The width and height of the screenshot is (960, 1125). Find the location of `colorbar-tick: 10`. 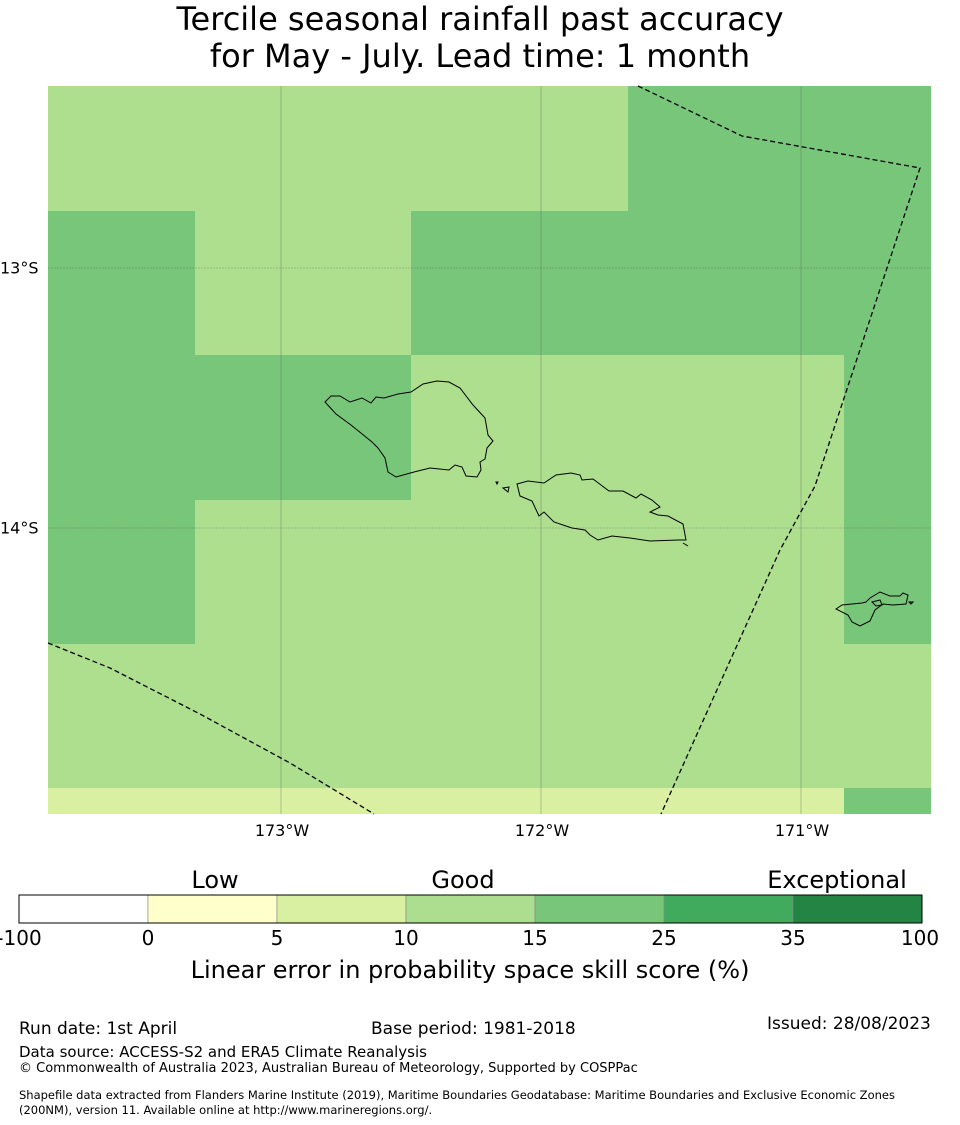

colorbar-tick: 10 is located at coordinates (406, 938).